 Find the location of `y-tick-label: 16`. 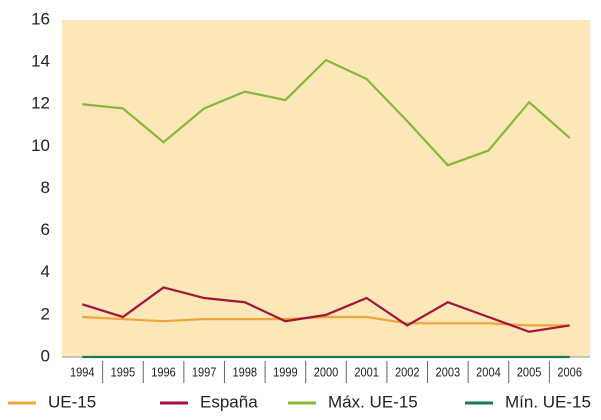

y-tick-label: 16 is located at coordinates (40, 18).